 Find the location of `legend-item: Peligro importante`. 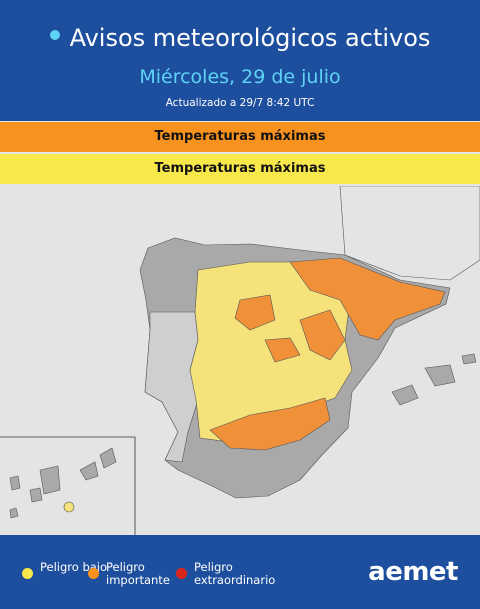

legend-item: Peligro importante is located at coordinates (136, 574).